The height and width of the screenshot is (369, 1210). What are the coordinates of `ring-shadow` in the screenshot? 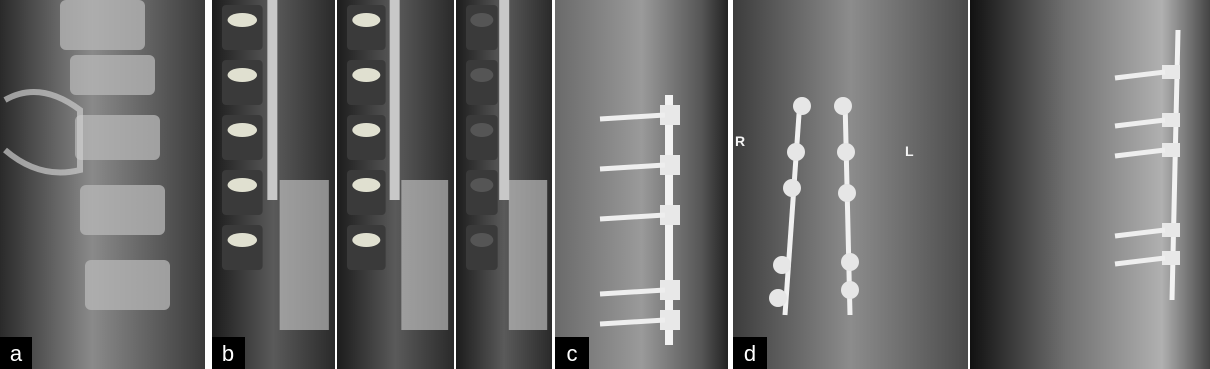 It's located at (43, 132).